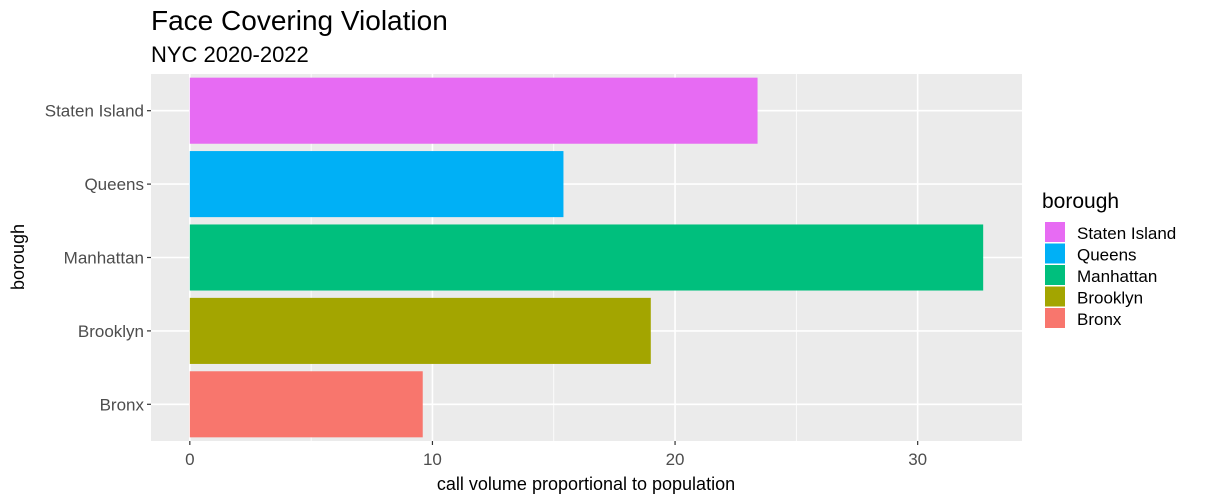 This screenshot has width=1206, height=500. I want to click on legend-label: Manhattan, so click(1117, 276).